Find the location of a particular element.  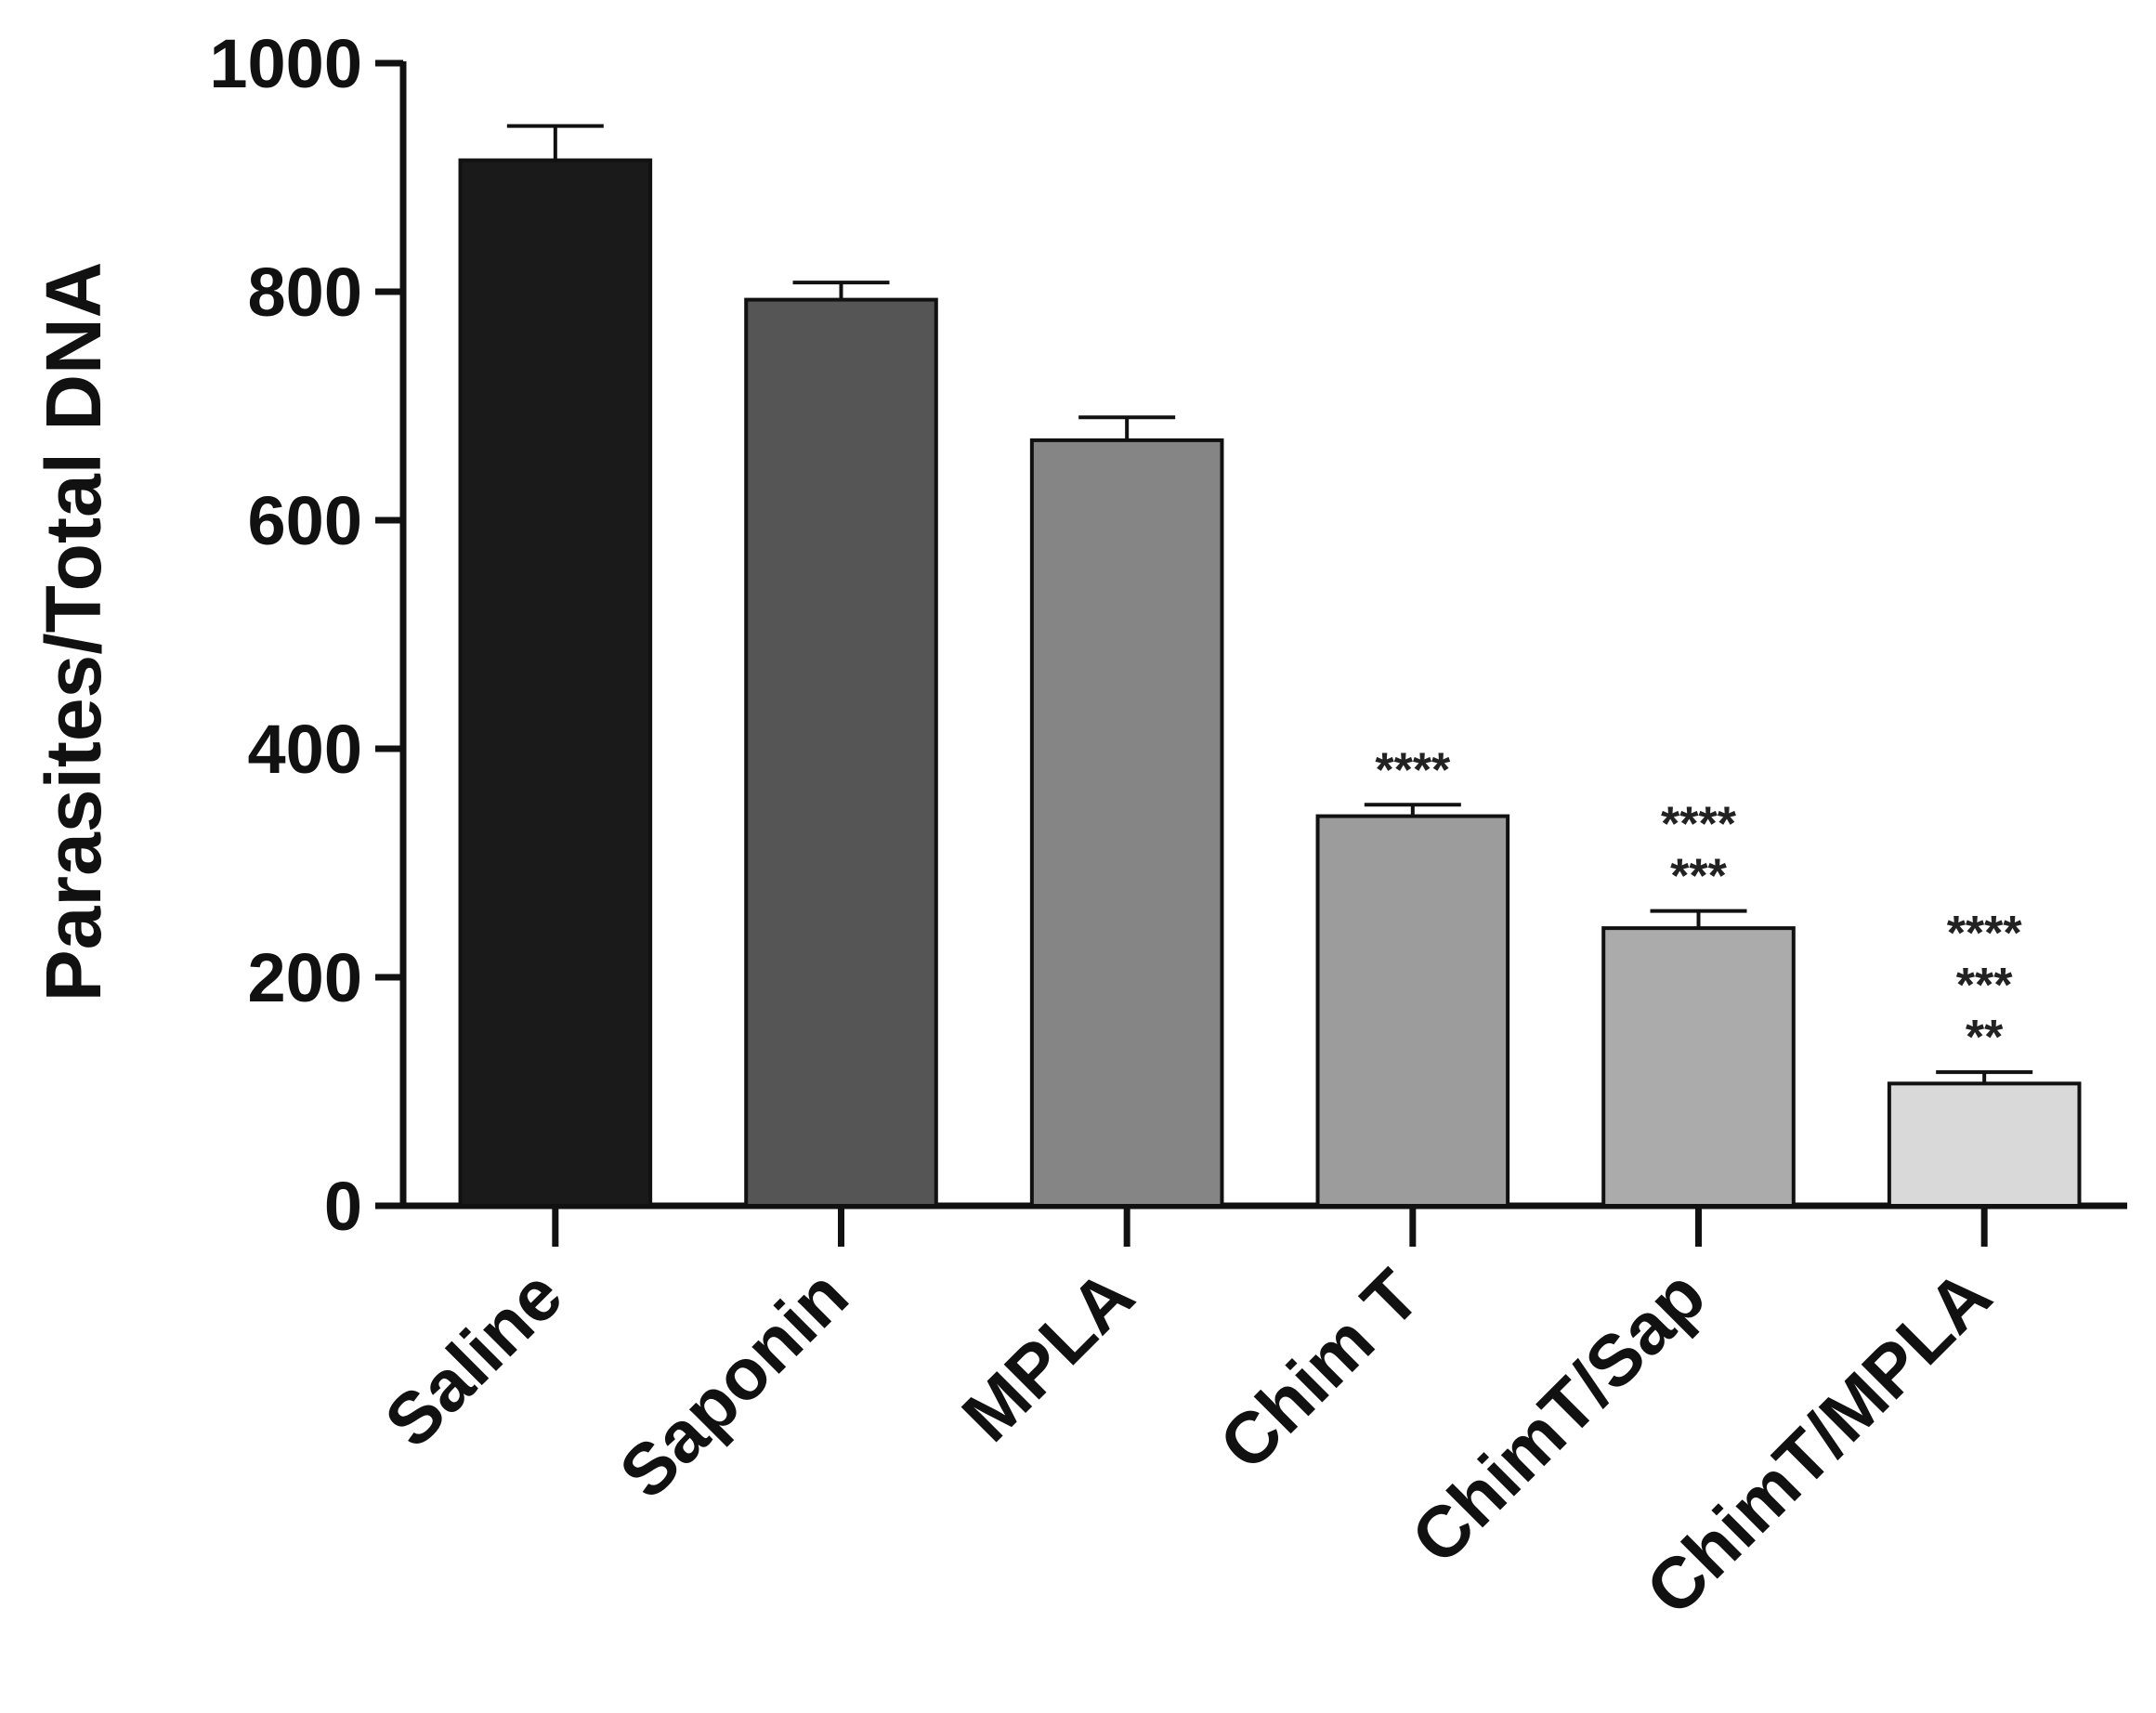

x-tick-label: Saline is located at coordinates (473, 1359).